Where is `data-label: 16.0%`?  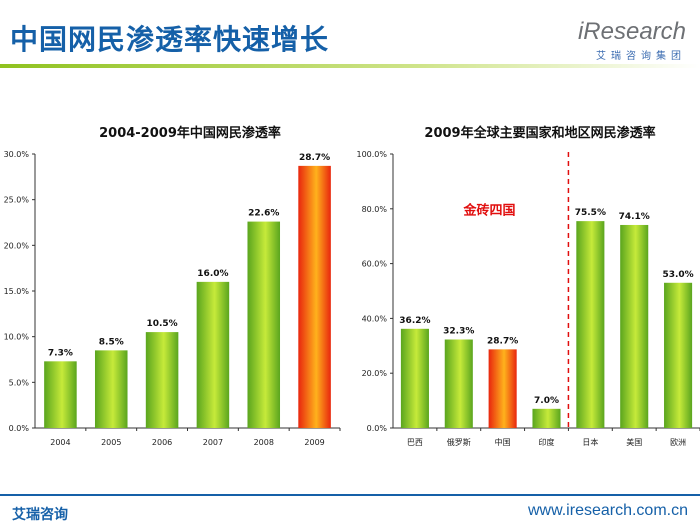 data-label: 16.0% is located at coordinates (212, 274).